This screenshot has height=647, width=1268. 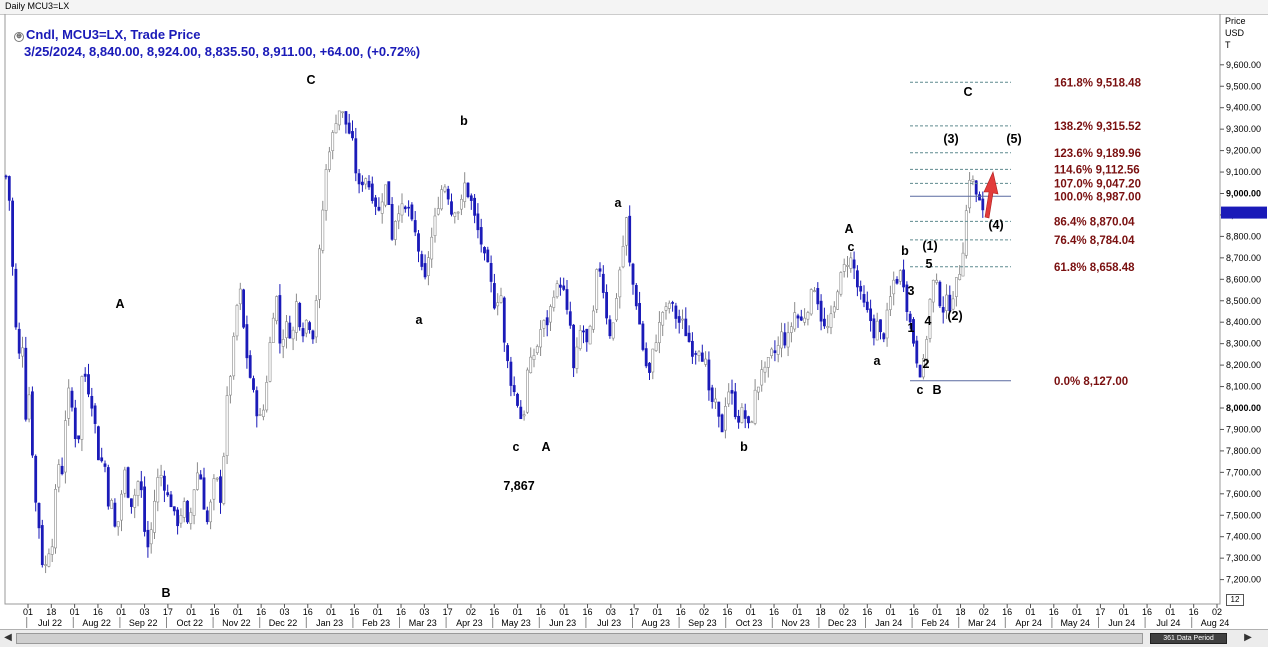 I want to click on wave-label: A, so click(x=848, y=229).